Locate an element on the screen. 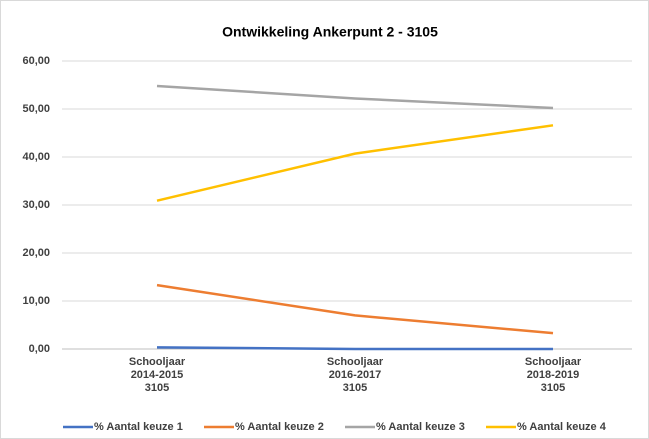 This screenshot has height=439, width=649. x-tick-label: Schooljaar 2018-2019 3105 is located at coordinates (553, 375).